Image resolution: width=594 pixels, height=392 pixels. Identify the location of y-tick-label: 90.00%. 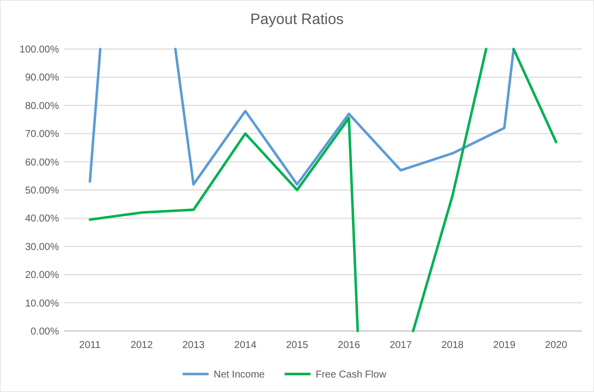
(42, 78).